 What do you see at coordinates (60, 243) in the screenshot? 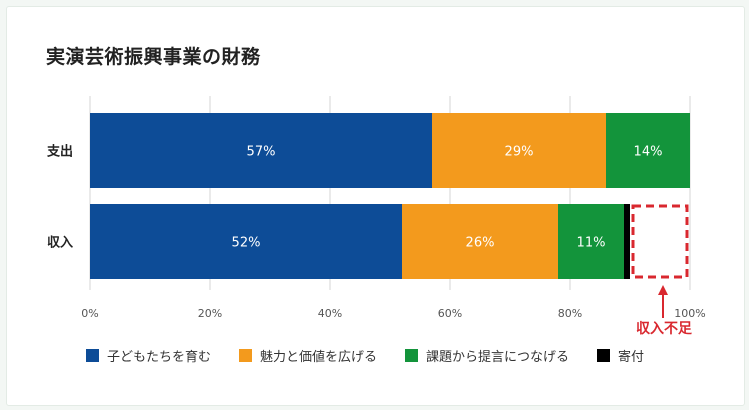
I see `category-label: 収入` at bounding box center [60, 243].